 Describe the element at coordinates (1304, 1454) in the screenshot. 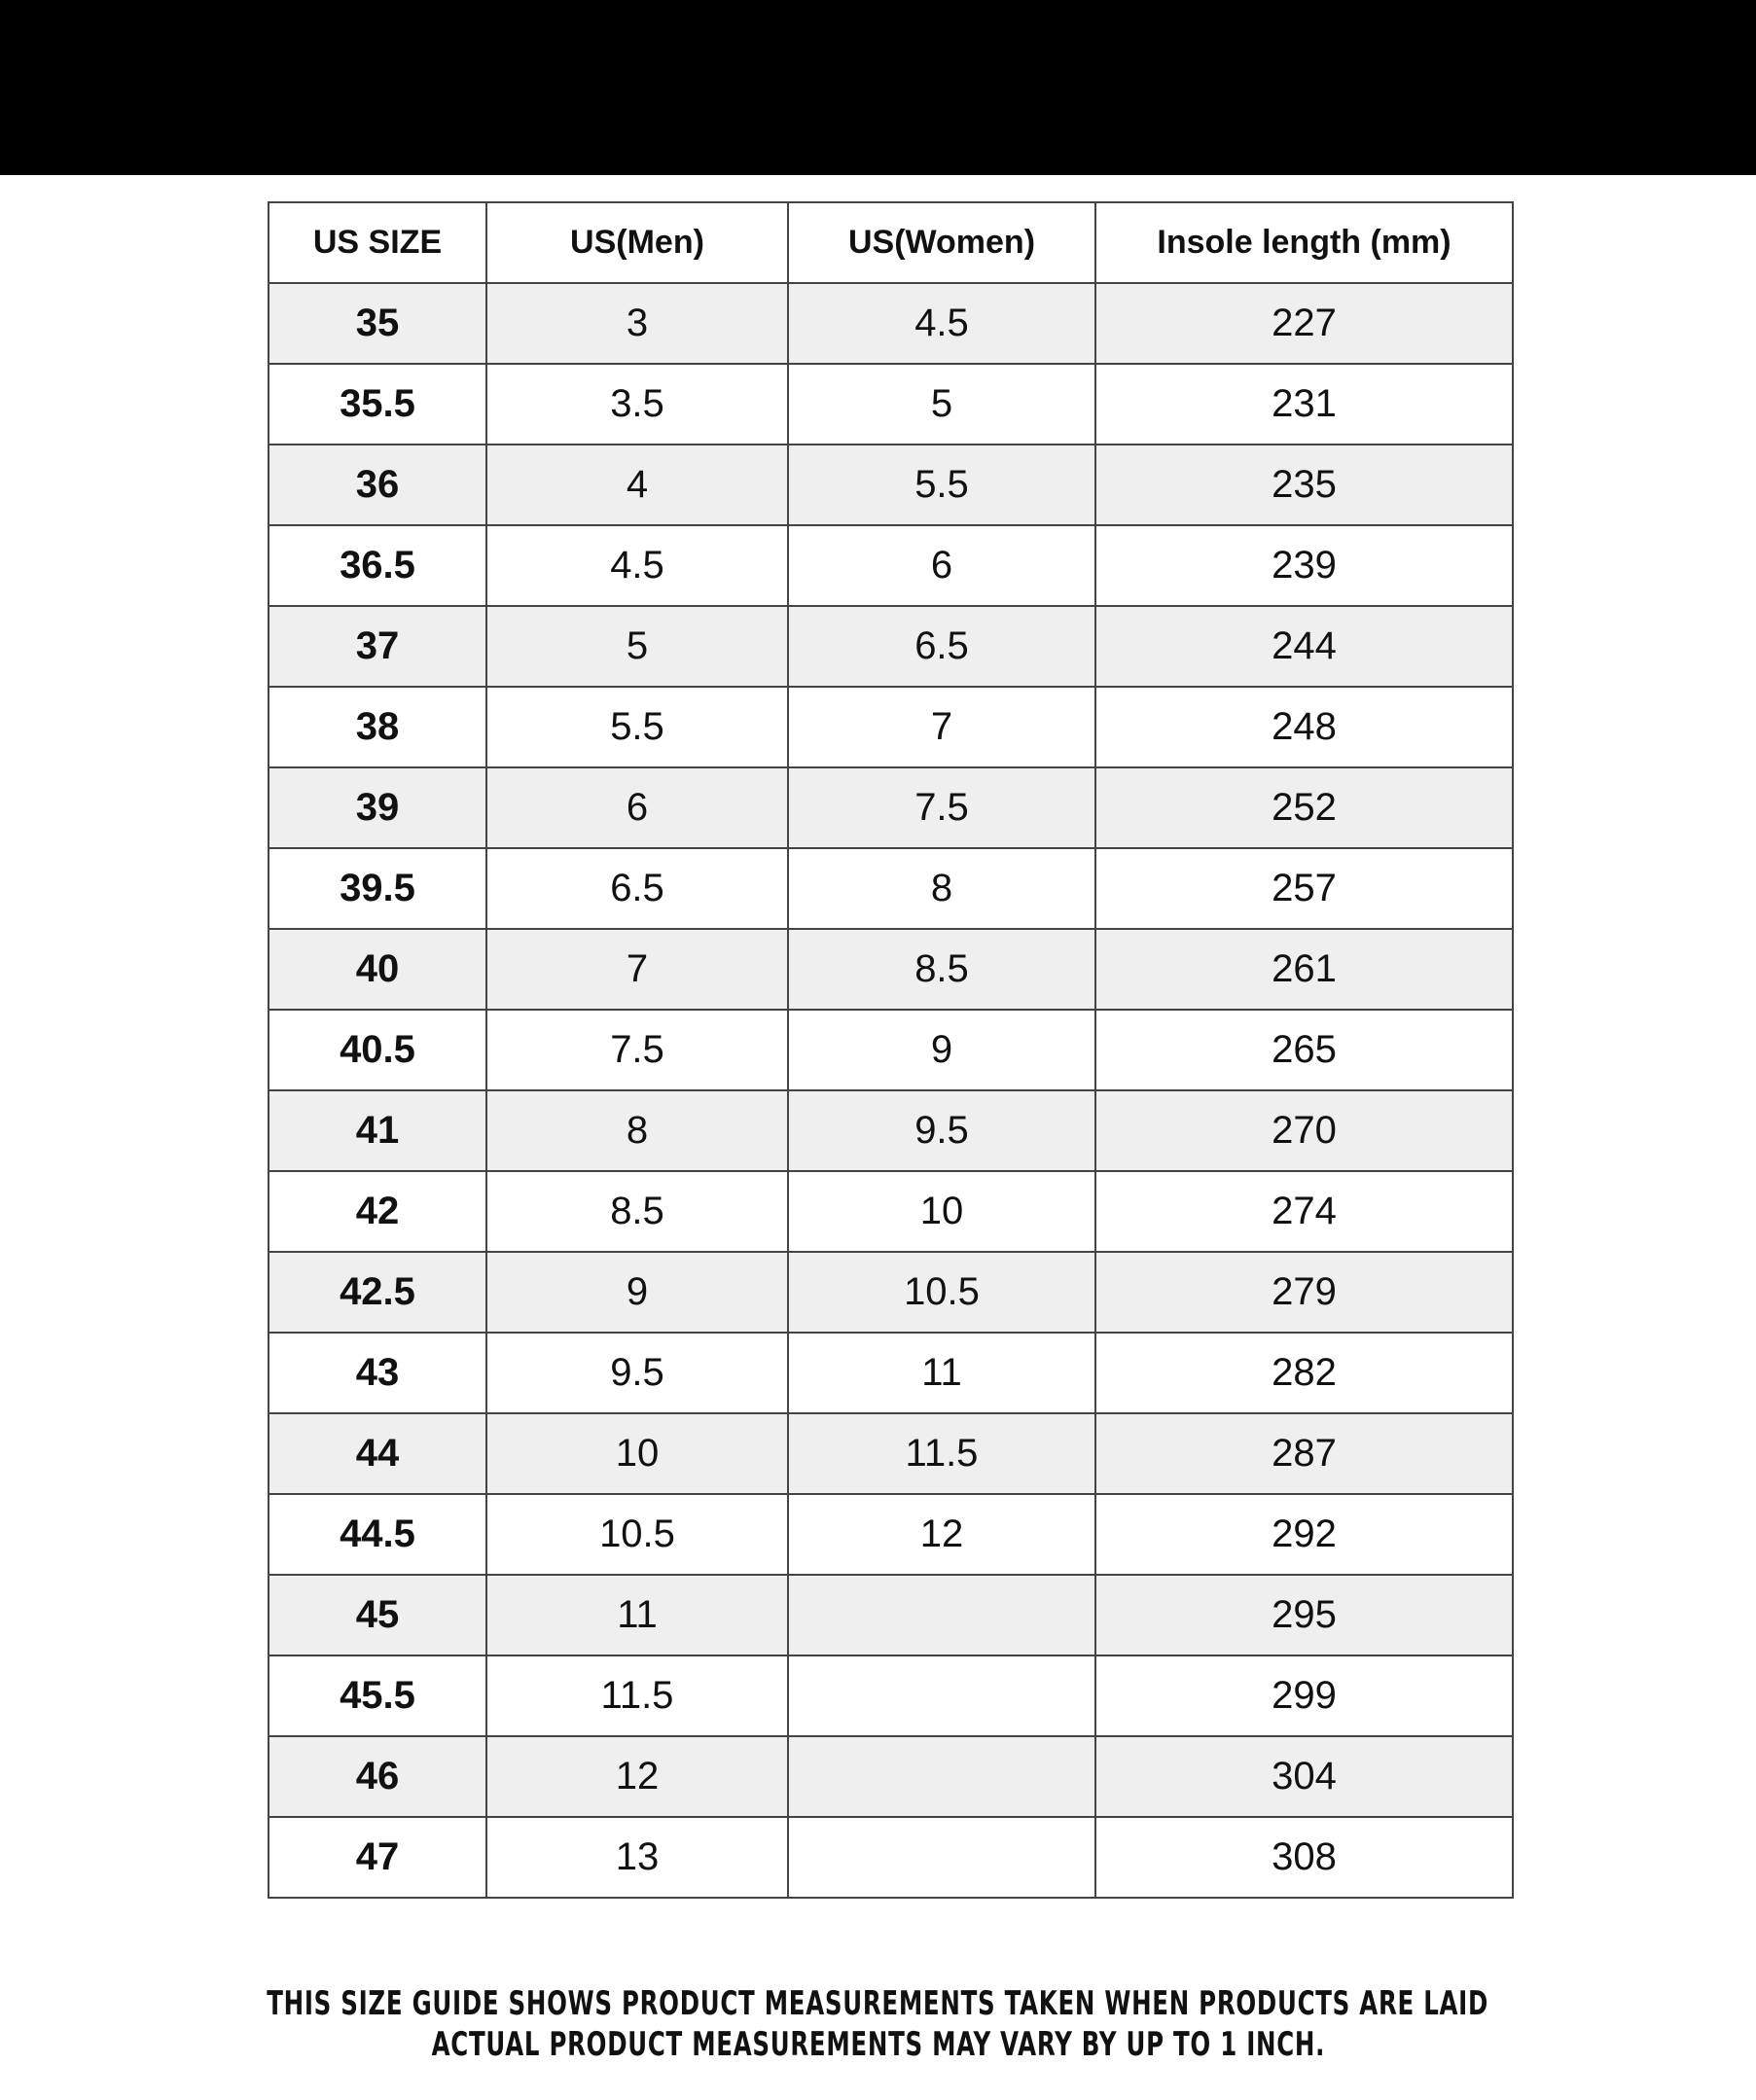

I see `cell-insole-length: 287` at that location.